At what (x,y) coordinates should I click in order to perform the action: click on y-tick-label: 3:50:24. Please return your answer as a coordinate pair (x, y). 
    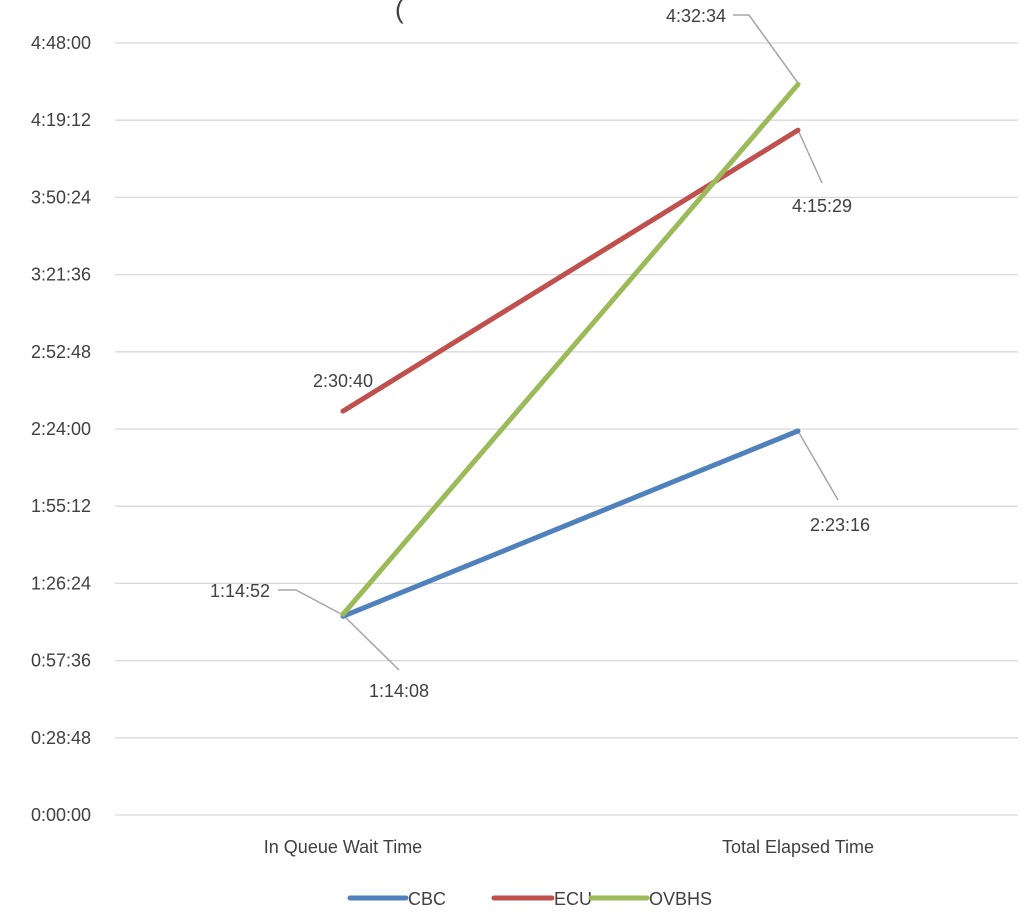
    Looking at the image, I should click on (61, 197).